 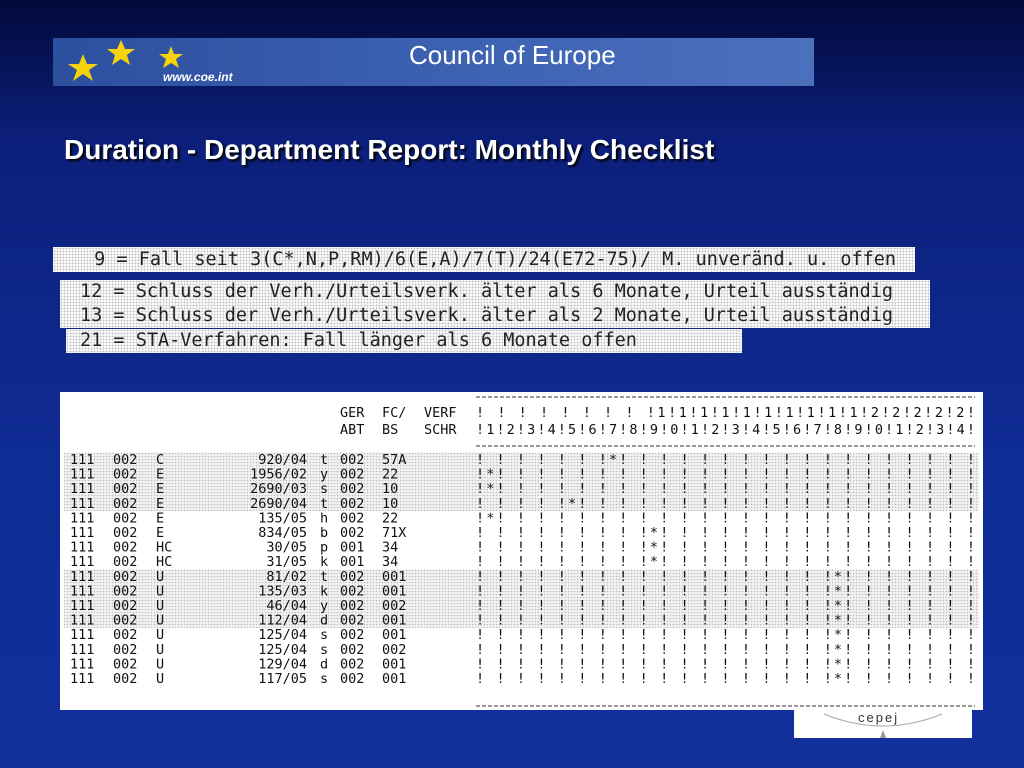 I want to click on column-header: FC/, so click(x=394, y=413).